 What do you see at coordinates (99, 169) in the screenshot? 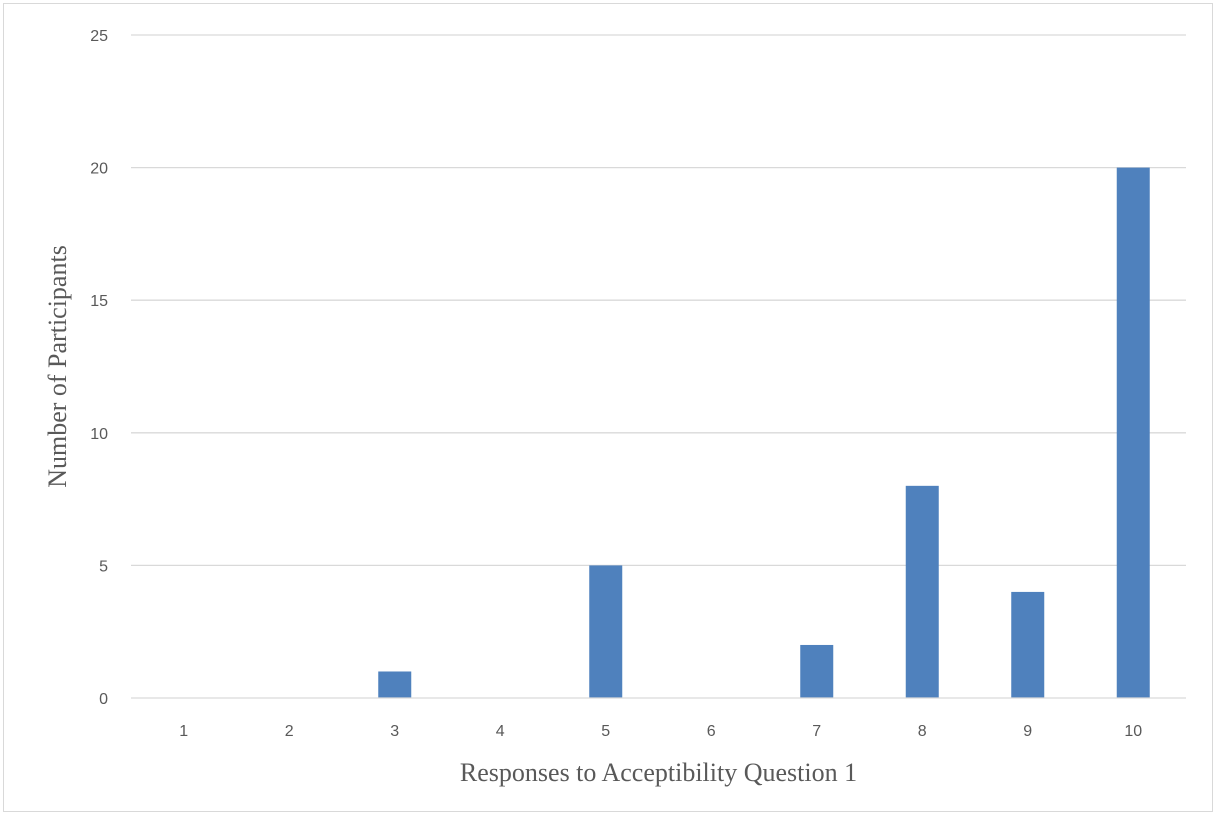
I see `y-tick-label: 20` at bounding box center [99, 169].